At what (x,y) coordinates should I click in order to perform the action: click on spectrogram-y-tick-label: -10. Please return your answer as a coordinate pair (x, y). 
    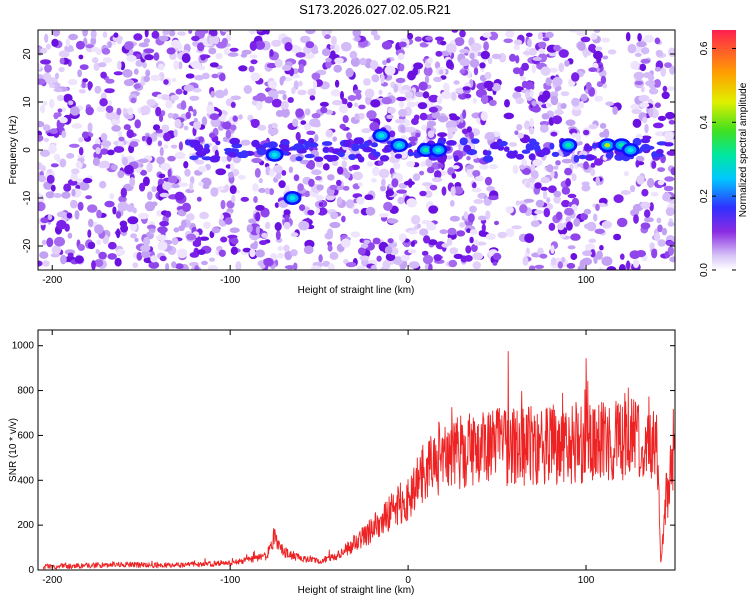
    Looking at the image, I should click on (27, 197).